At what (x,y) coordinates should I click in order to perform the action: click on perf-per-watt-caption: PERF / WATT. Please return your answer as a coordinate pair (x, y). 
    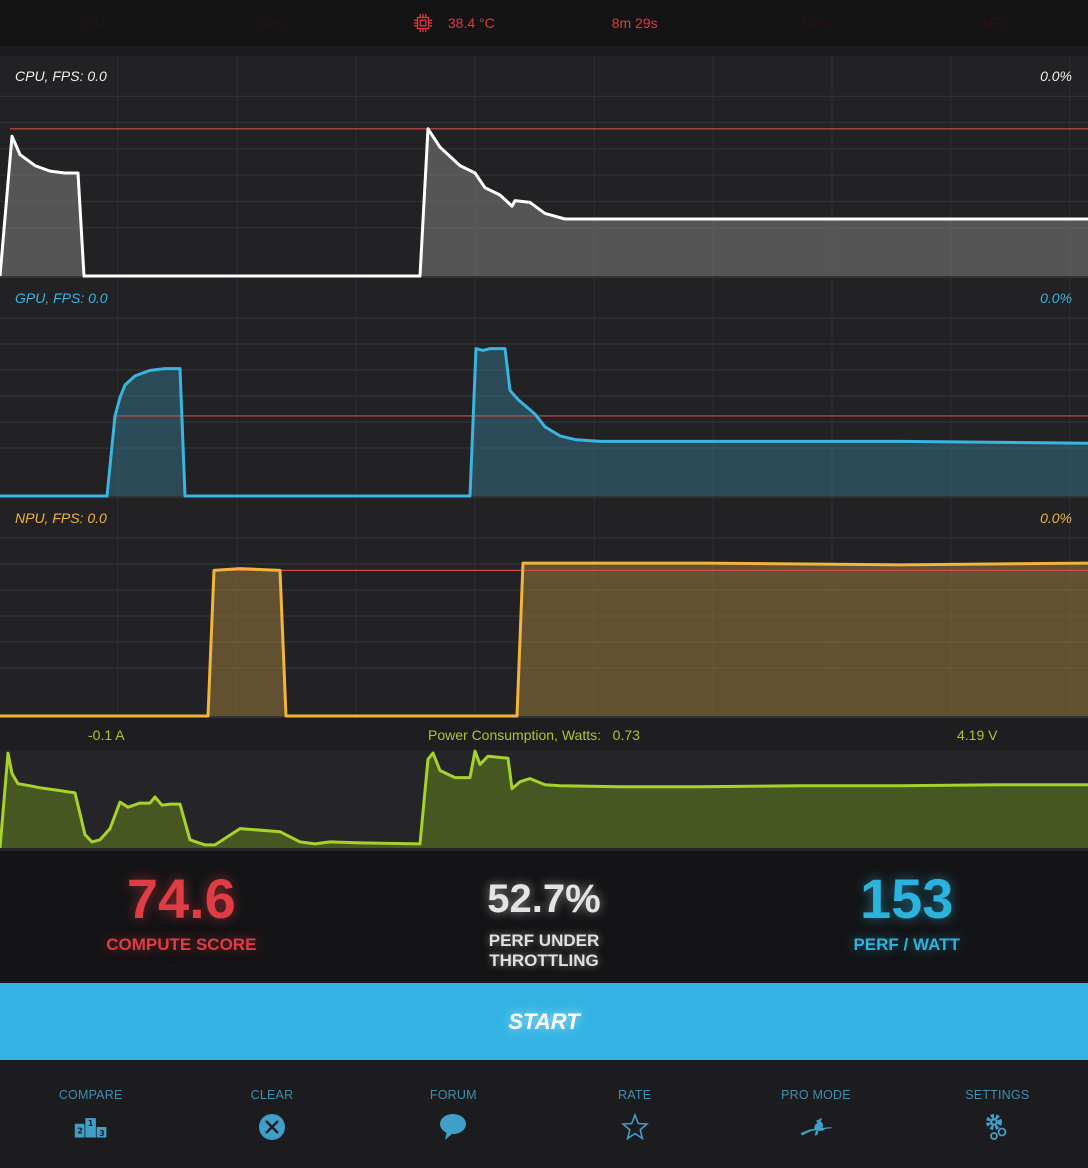
    Looking at the image, I should click on (906, 944).